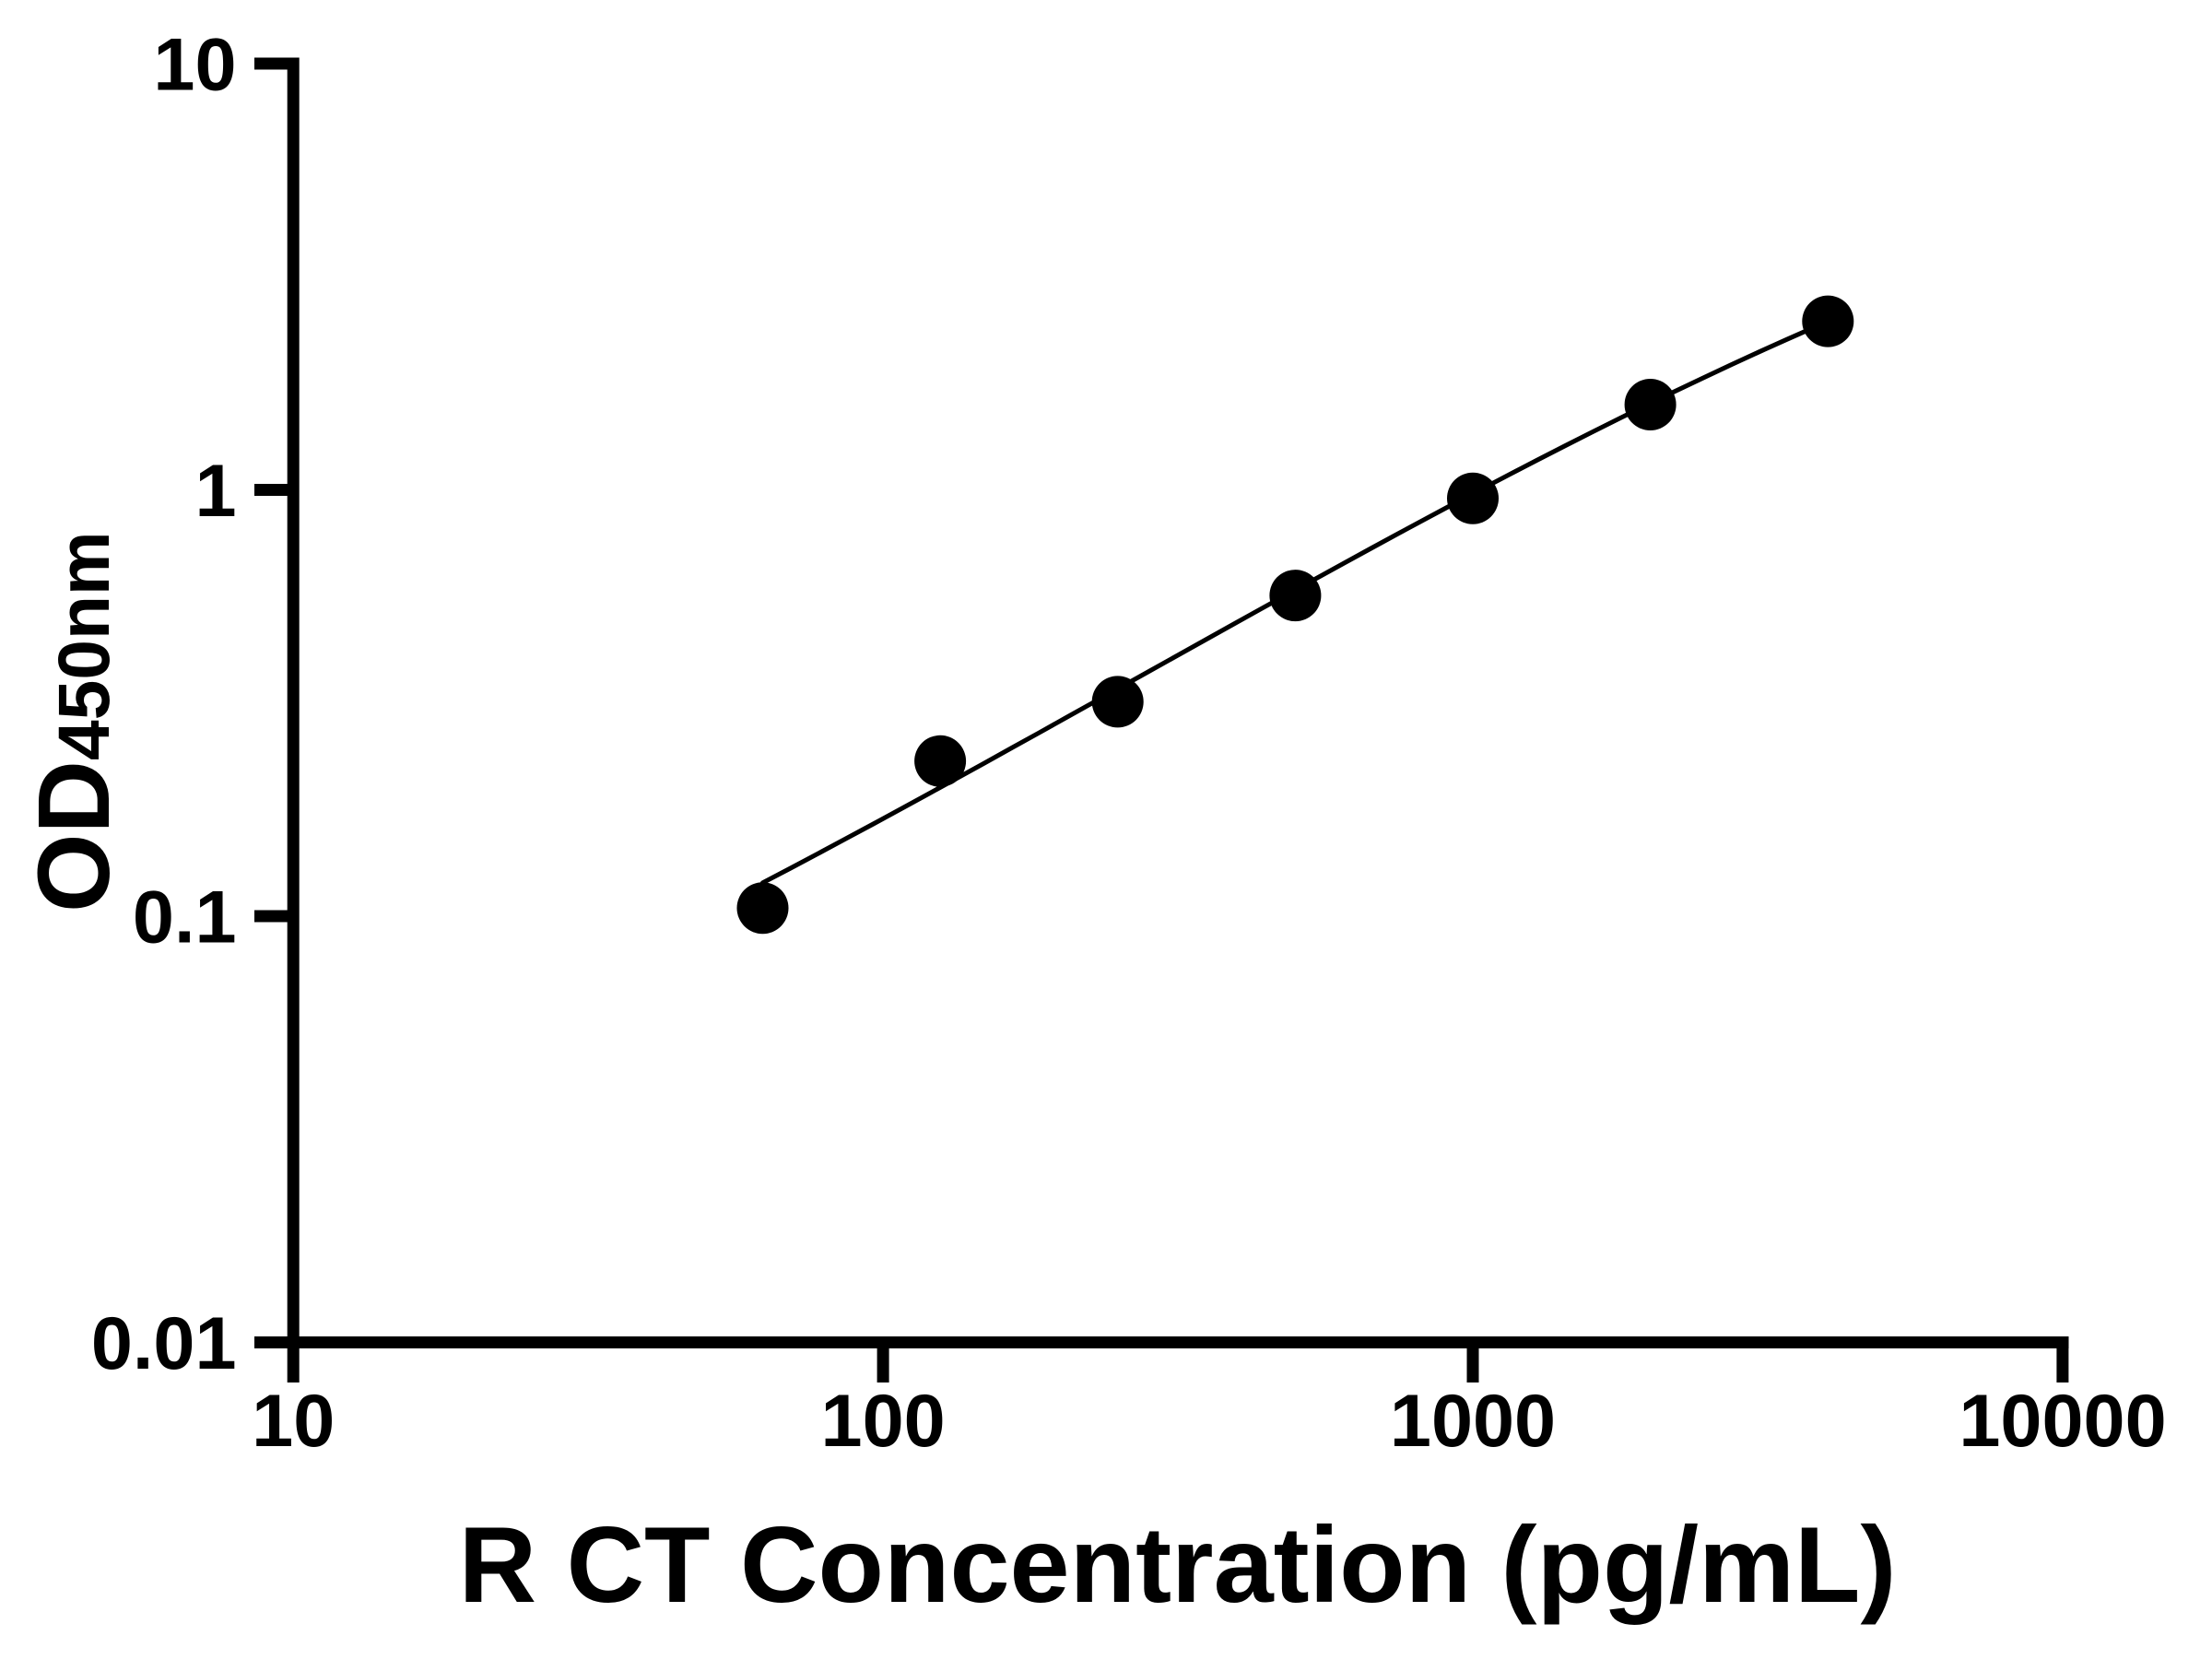  What do you see at coordinates (1178, 1564) in the screenshot?
I see `svg-text: R CT Concentration (pg/mL)` at bounding box center [1178, 1564].